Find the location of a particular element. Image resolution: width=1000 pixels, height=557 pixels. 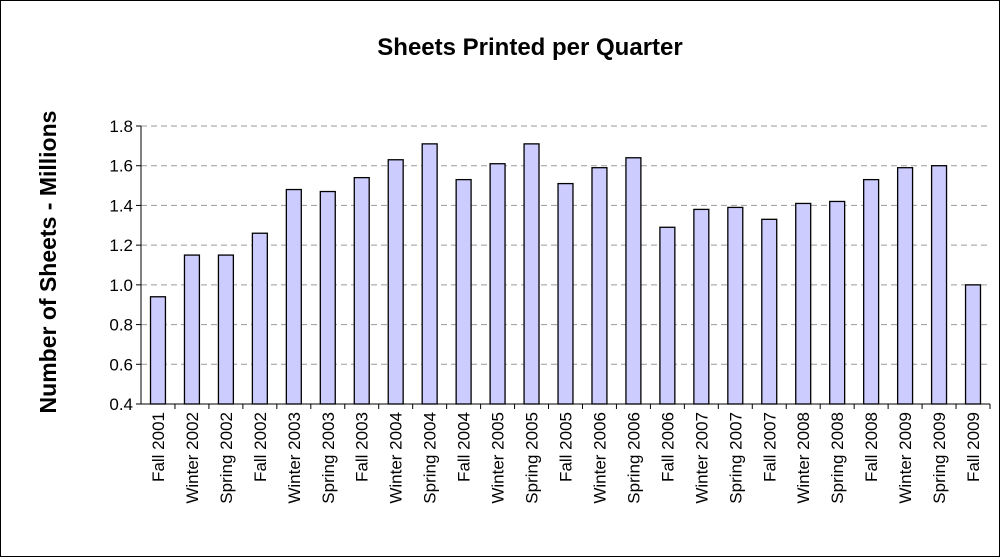

x-tick-label: Winter 2005 is located at coordinates (498, 458).